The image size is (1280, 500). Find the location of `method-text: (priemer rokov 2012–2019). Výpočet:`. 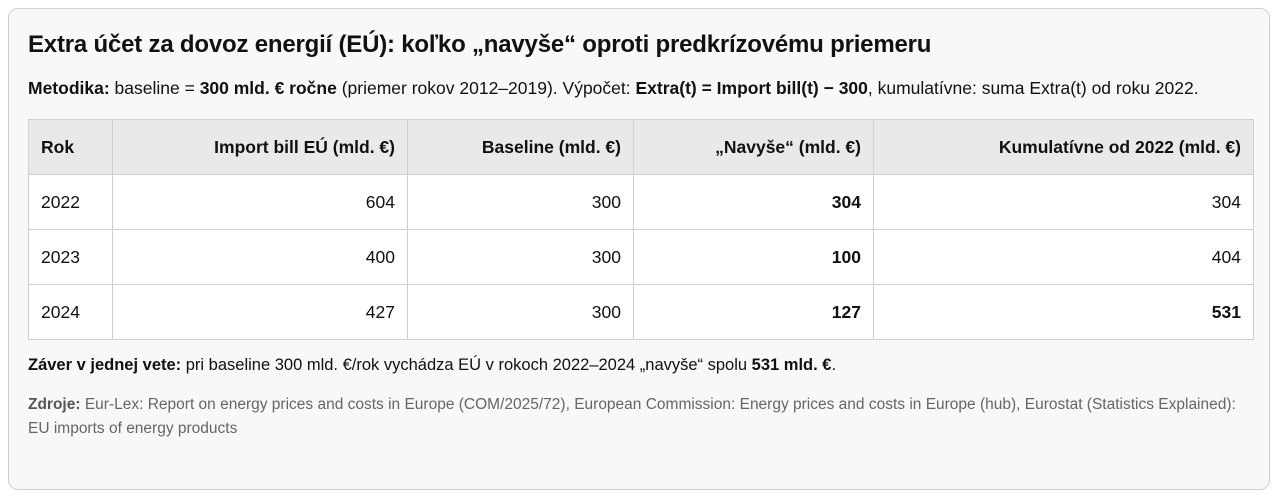

method-text: (priemer rokov 2012–2019). Výpočet: is located at coordinates (486, 88).